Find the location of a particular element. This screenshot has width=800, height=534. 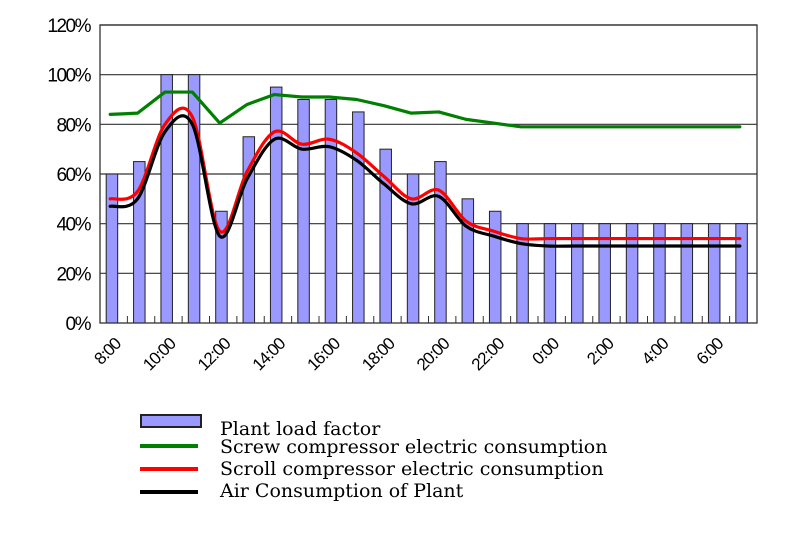

y-tick-label: 60% is located at coordinates (73, 175).